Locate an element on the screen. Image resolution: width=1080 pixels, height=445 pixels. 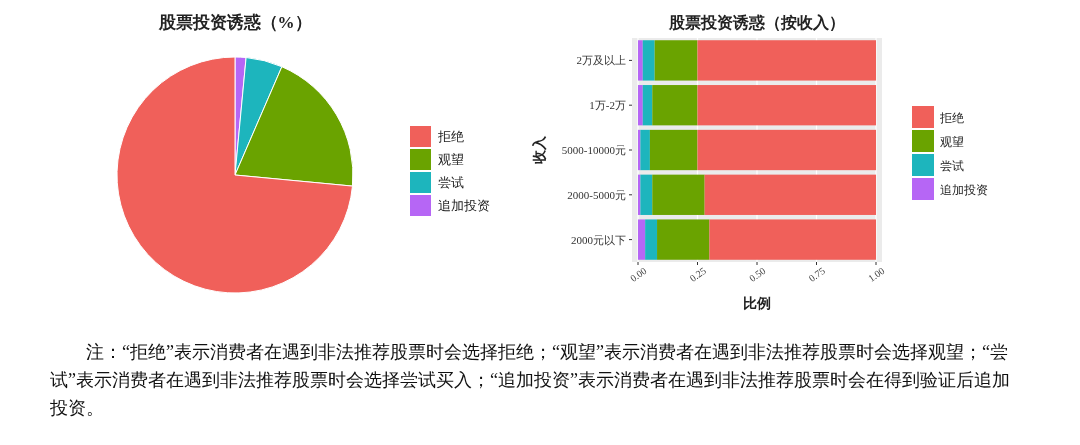
x-tick-label: 1.00 is located at coordinates (876, 274).